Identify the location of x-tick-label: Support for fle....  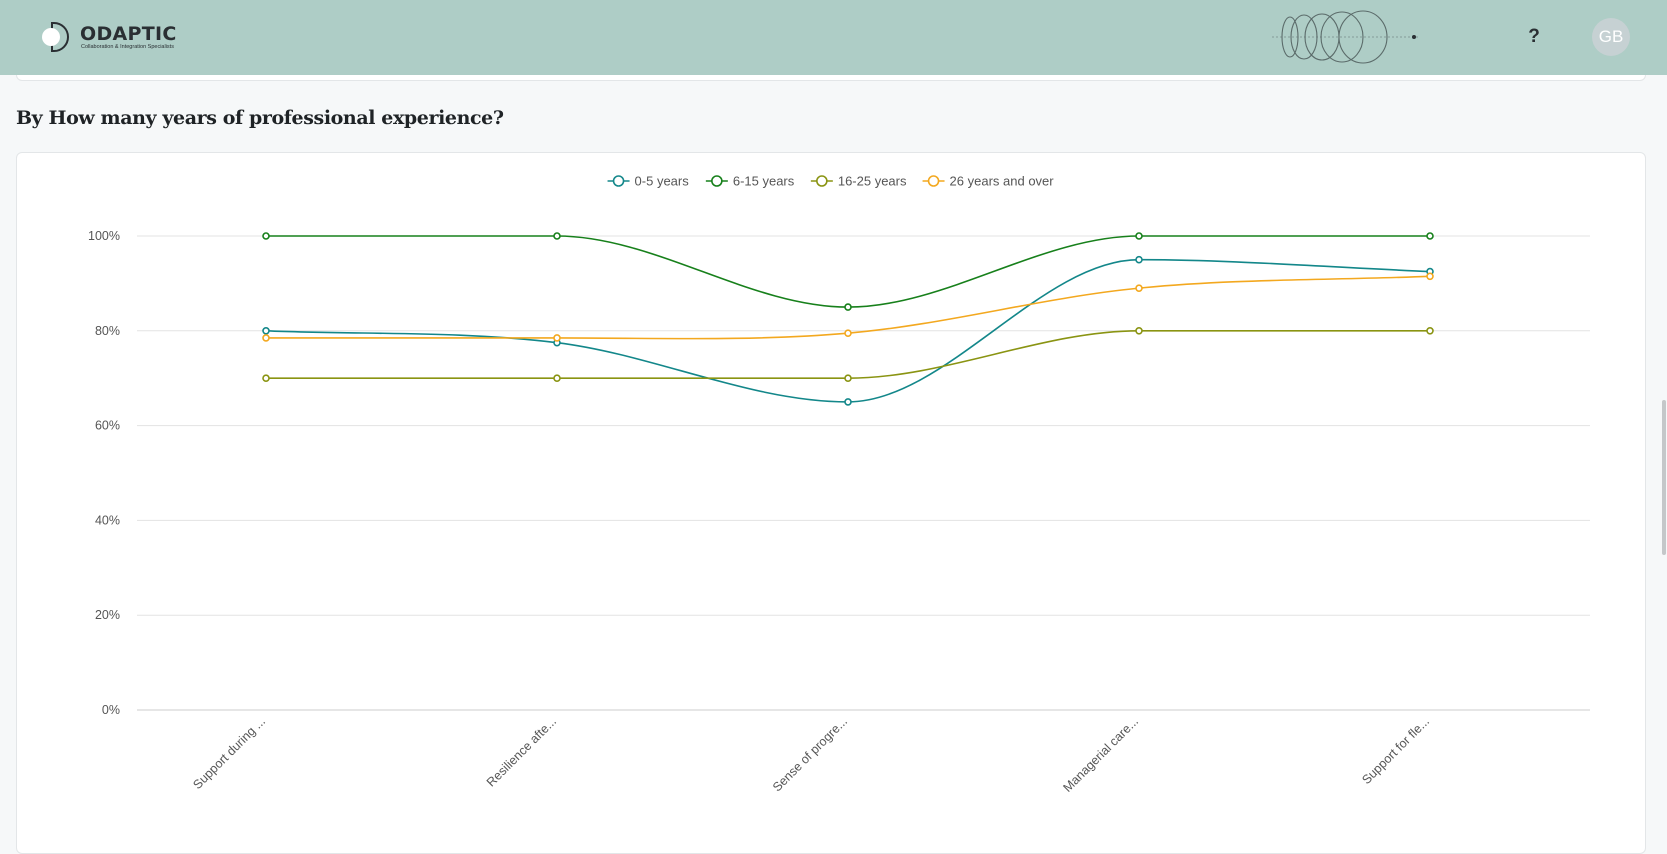
(1395, 750).